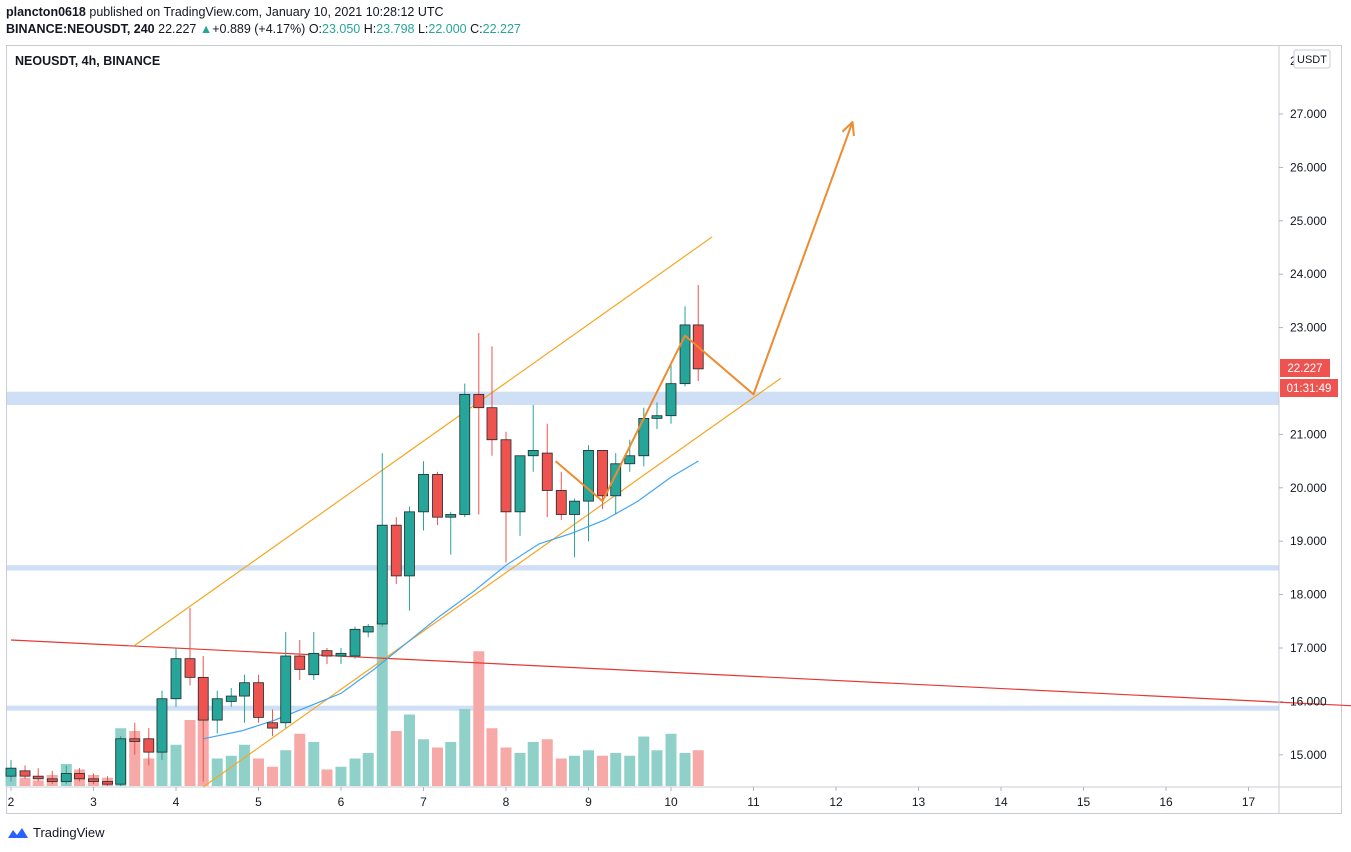  I want to click on date-tick-label: 17, so click(1249, 802).